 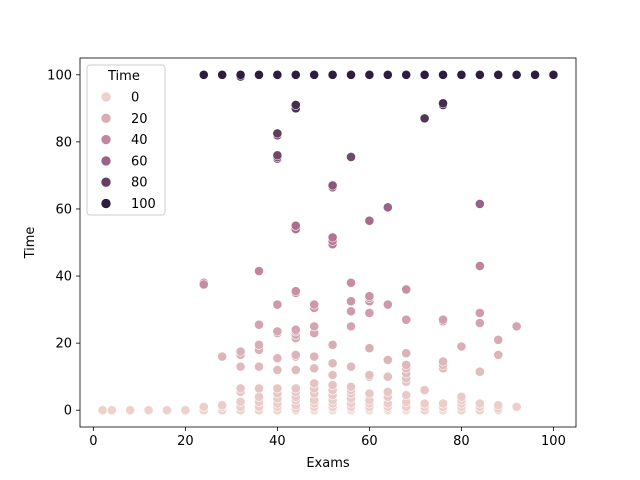 What do you see at coordinates (30, 243) in the screenshot?
I see `y-axis-label: Time` at bounding box center [30, 243].